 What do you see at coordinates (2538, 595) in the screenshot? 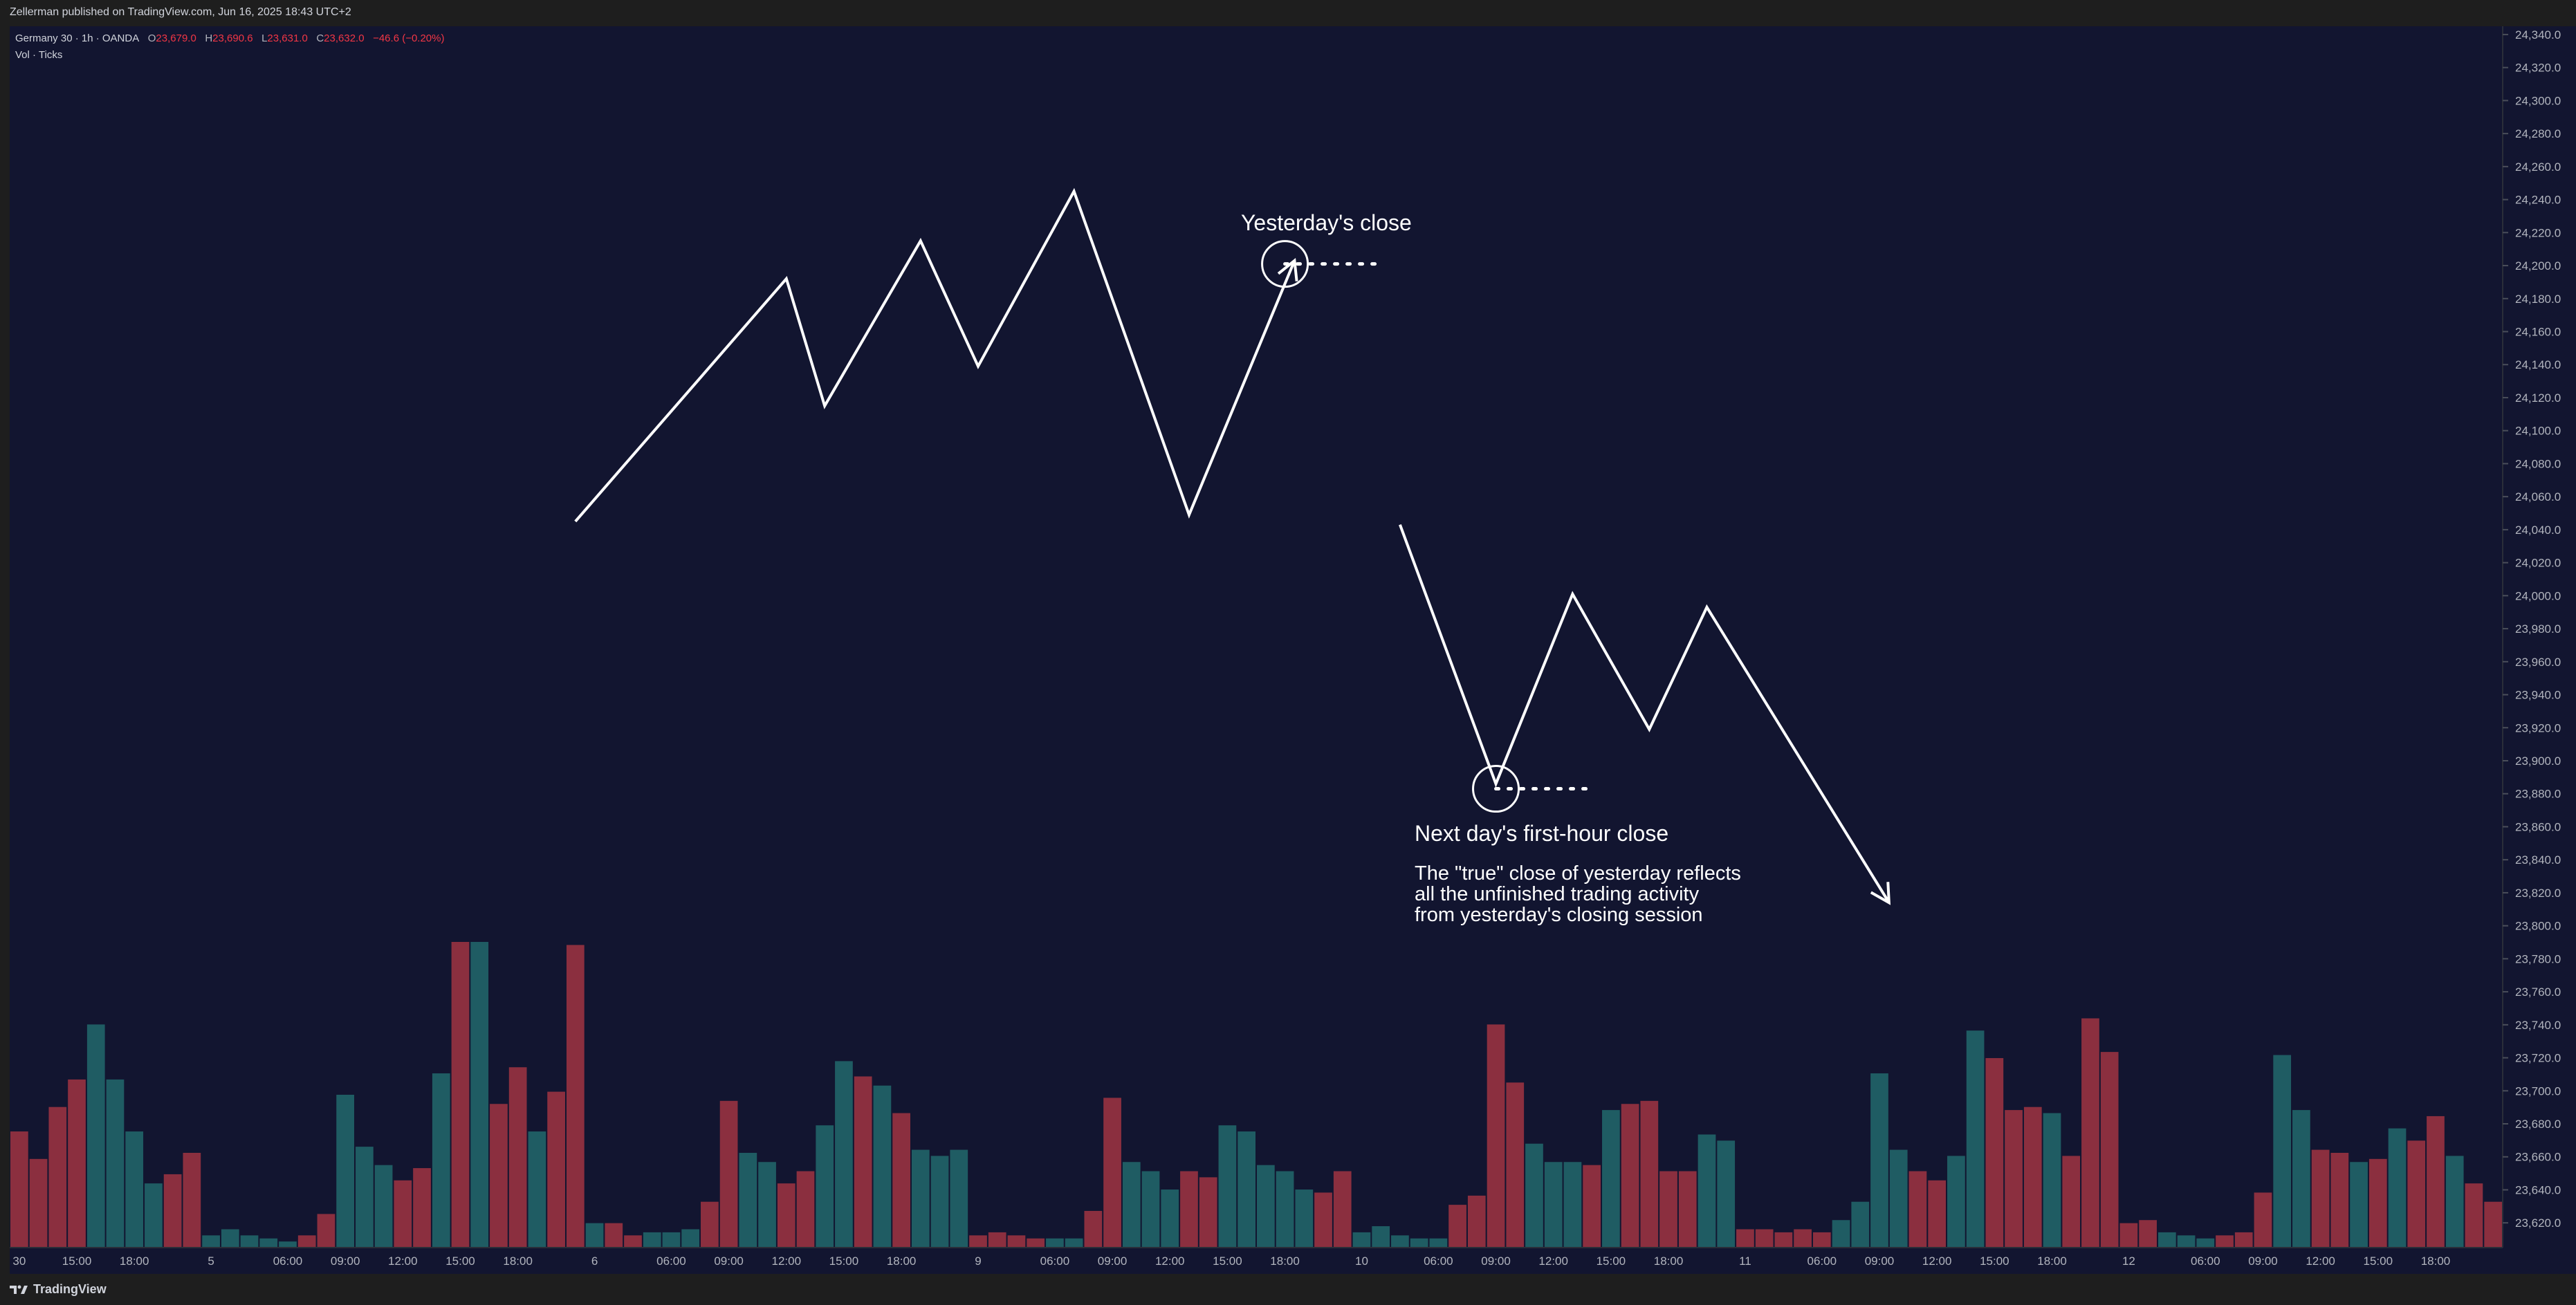
I see `price-tick-label: 24,000.0` at bounding box center [2538, 595].